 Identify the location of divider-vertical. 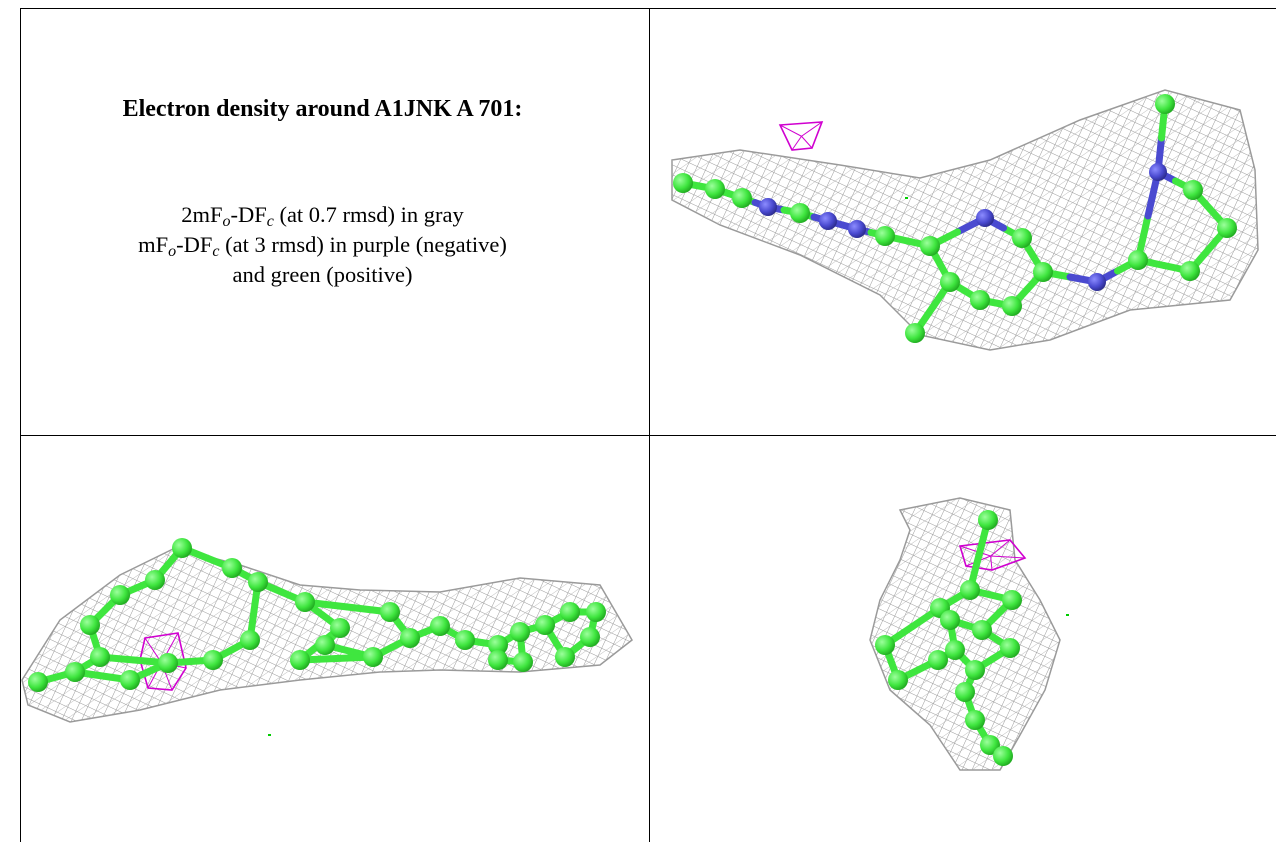
(649, 425).